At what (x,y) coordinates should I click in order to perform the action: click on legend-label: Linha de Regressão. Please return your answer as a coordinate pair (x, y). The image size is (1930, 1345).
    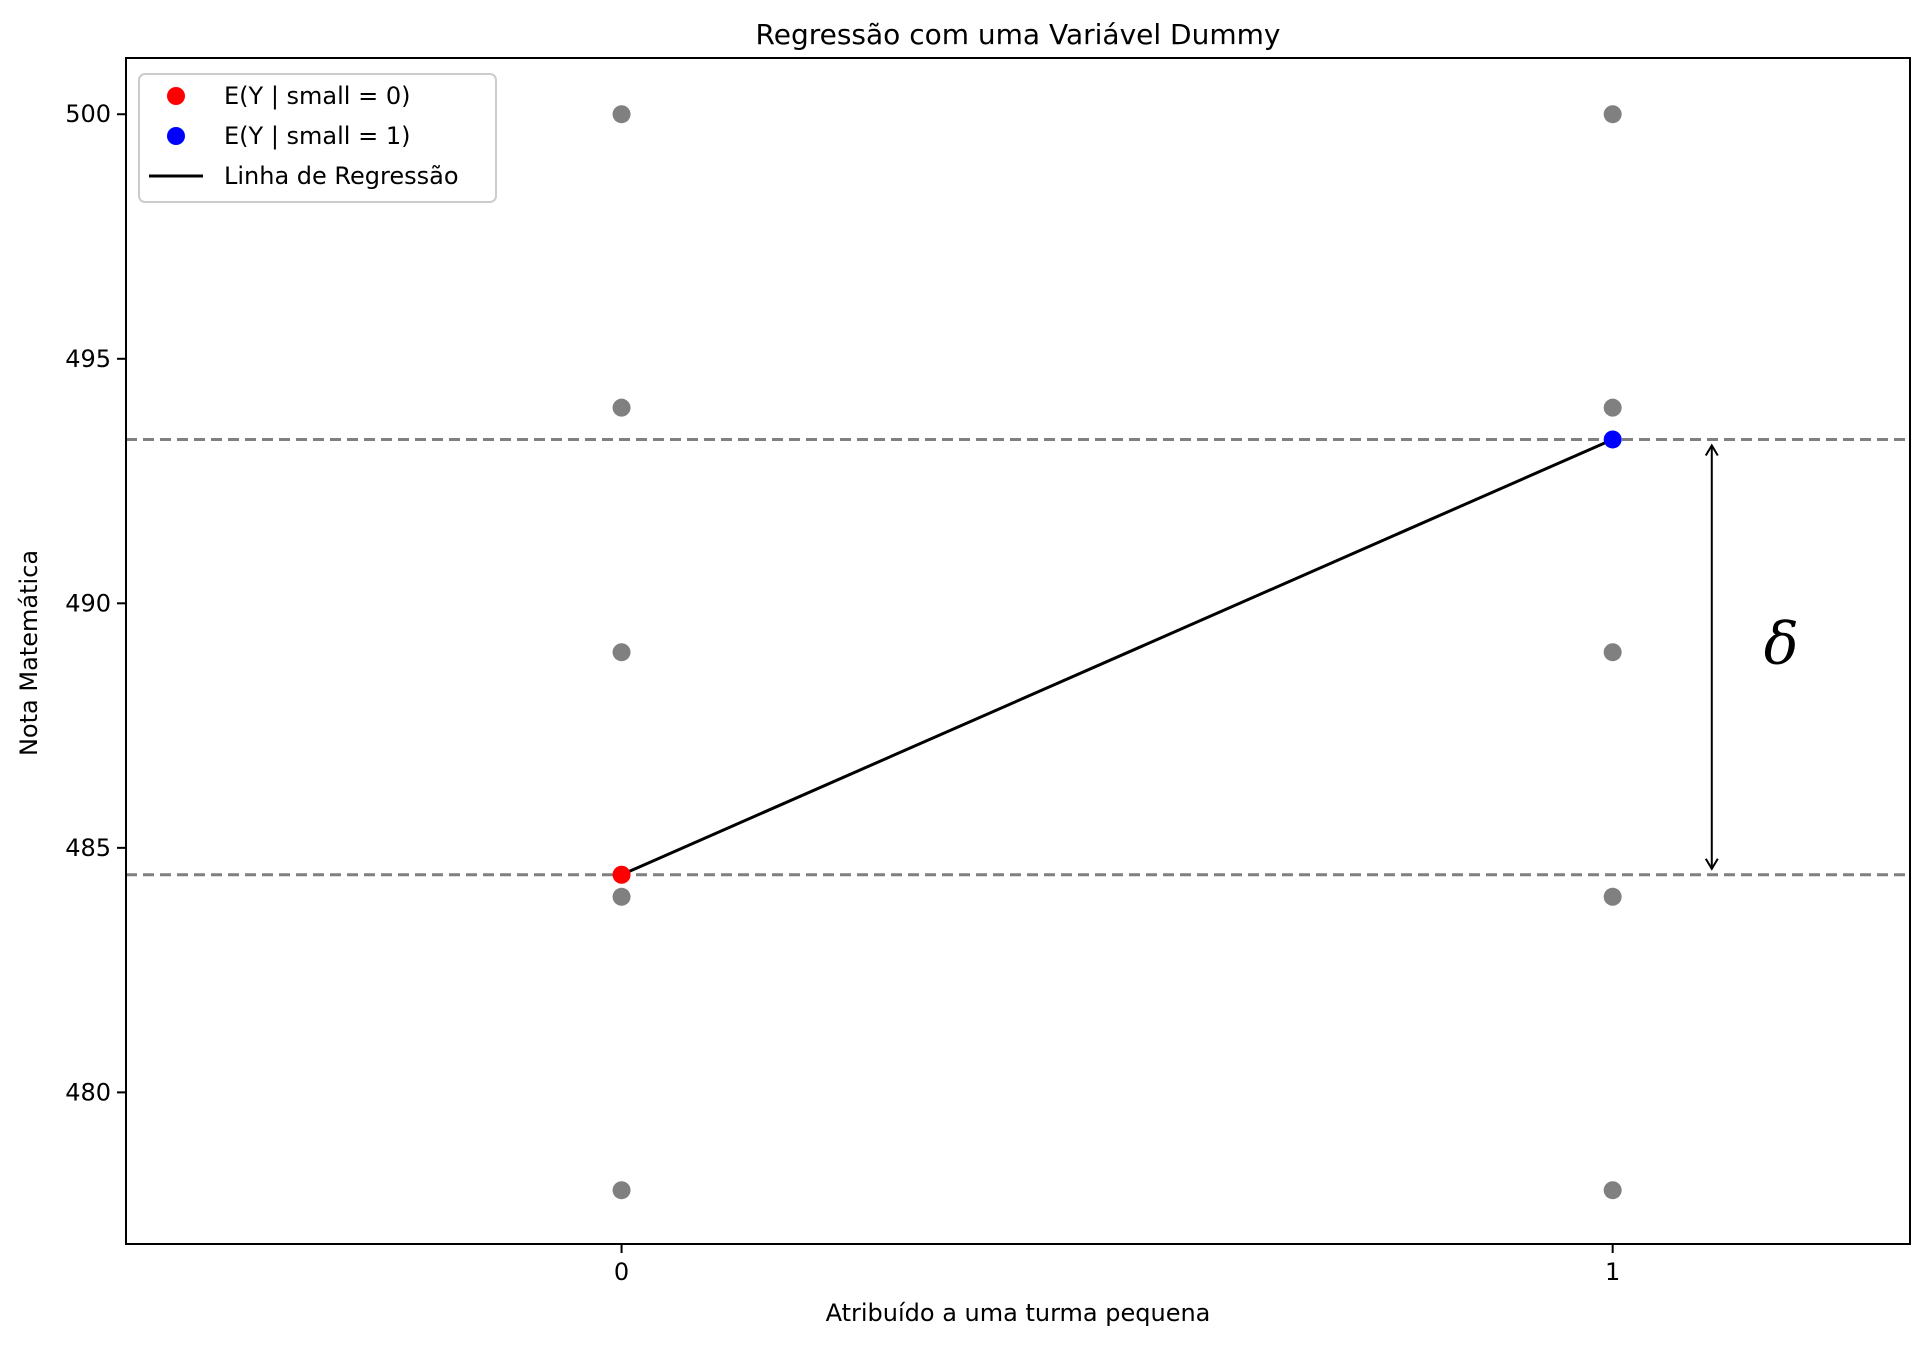
    Looking at the image, I should click on (341, 176).